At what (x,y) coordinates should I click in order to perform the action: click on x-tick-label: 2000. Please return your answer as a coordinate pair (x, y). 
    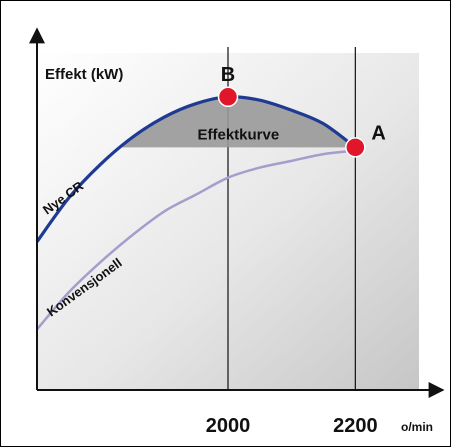
    Looking at the image, I should click on (228, 426).